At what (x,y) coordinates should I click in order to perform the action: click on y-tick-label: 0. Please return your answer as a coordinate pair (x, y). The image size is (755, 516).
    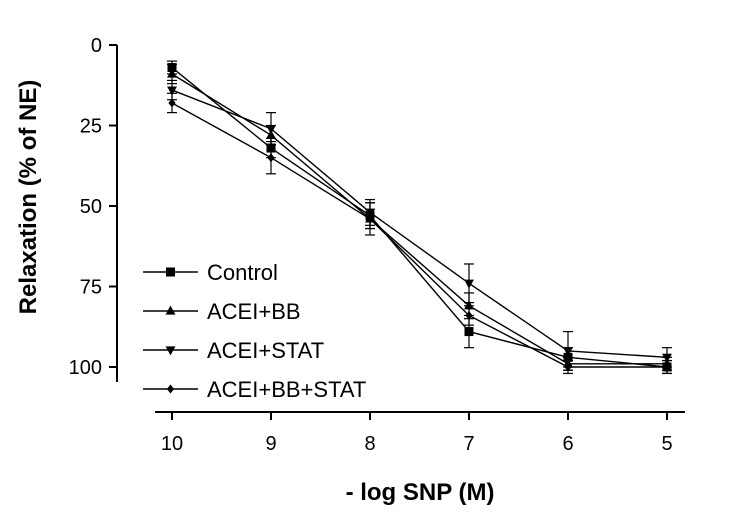
    Looking at the image, I should click on (96, 46).